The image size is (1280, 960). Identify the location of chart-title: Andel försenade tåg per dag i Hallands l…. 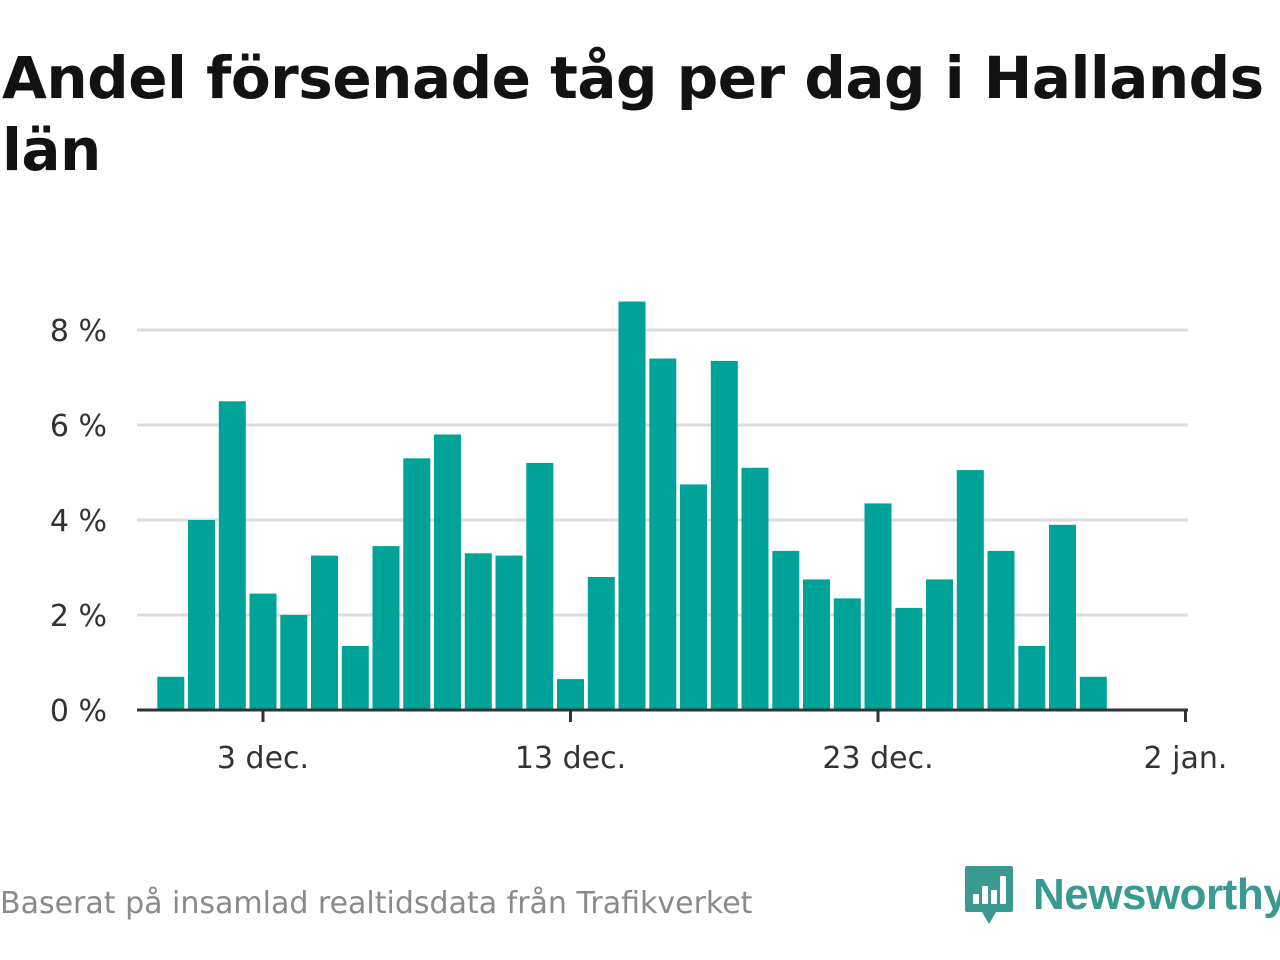
(633, 114).